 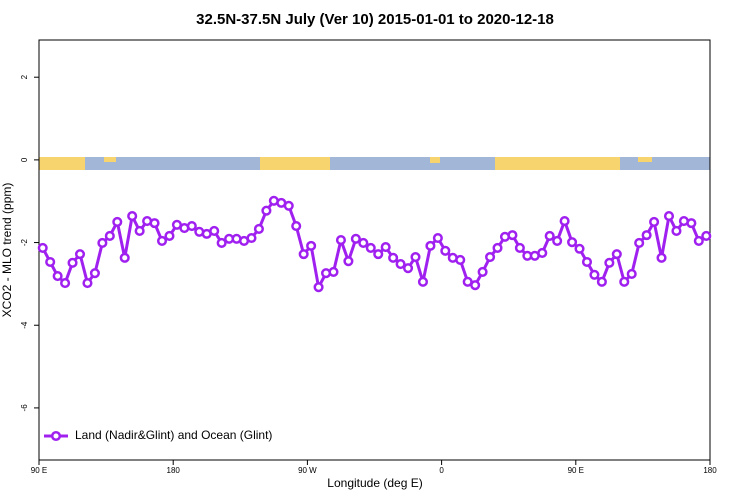 What do you see at coordinates (24, 242) in the screenshot?
I see `y-tick-label: -2` at bounding box center [24, 242].